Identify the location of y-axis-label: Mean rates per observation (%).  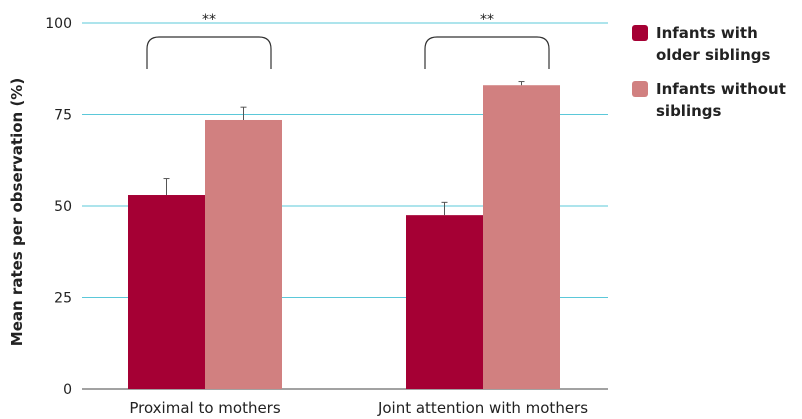
(17, 212).